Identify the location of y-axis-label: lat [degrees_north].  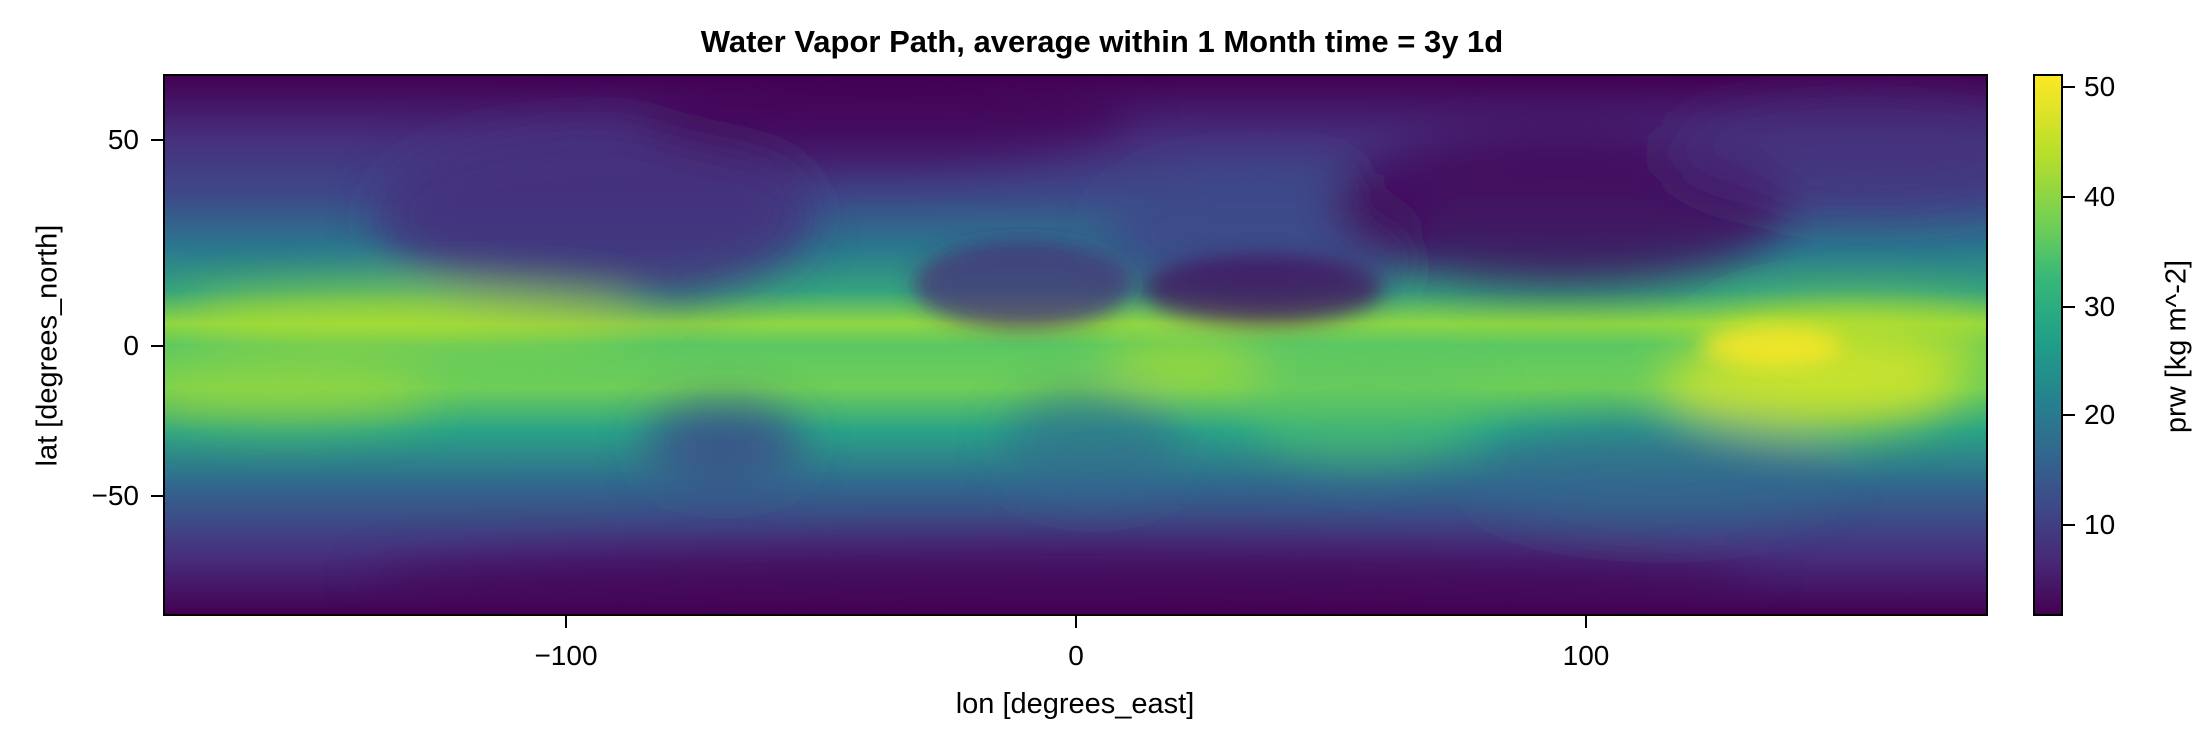
(47, 345).